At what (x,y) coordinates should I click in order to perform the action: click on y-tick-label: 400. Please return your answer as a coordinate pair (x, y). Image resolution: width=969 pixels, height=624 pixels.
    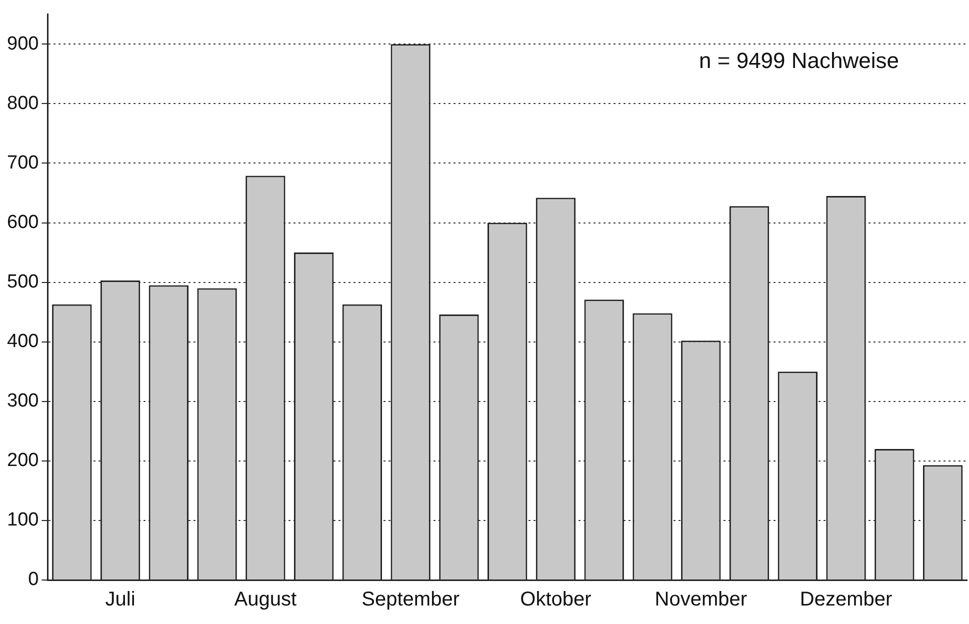
    Looking at the image, I should click on (23, 341).